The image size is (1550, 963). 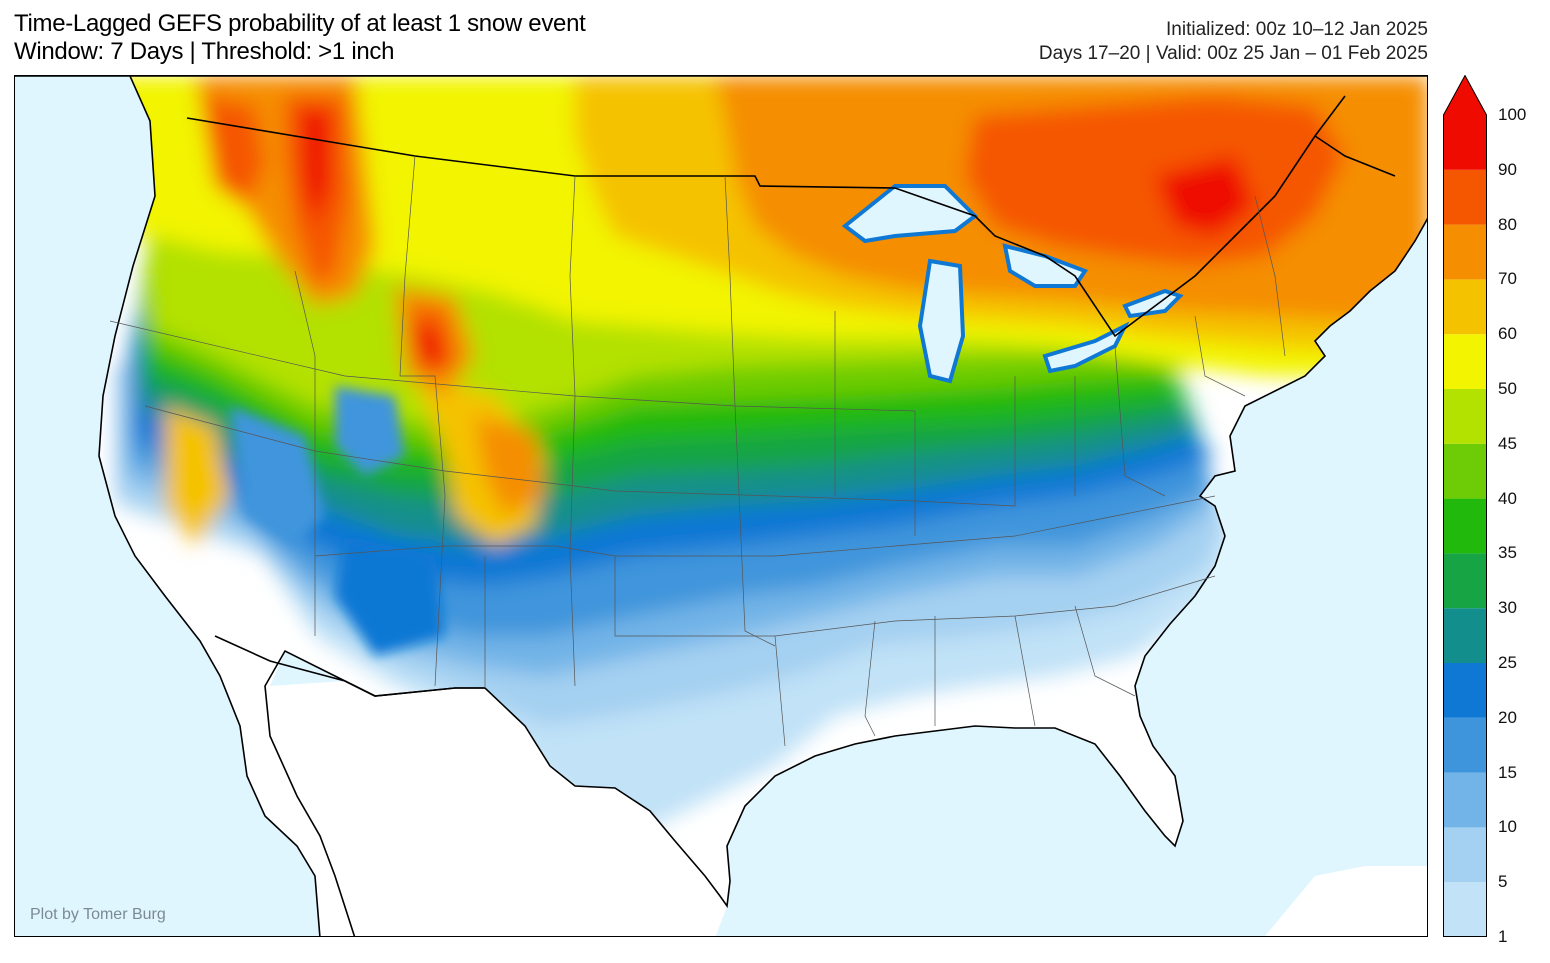 What do you see at coordinates (1503, 882) in the screenshot?
I see `colorbar-tick-label: 5` at bounding box center [1503, 882].